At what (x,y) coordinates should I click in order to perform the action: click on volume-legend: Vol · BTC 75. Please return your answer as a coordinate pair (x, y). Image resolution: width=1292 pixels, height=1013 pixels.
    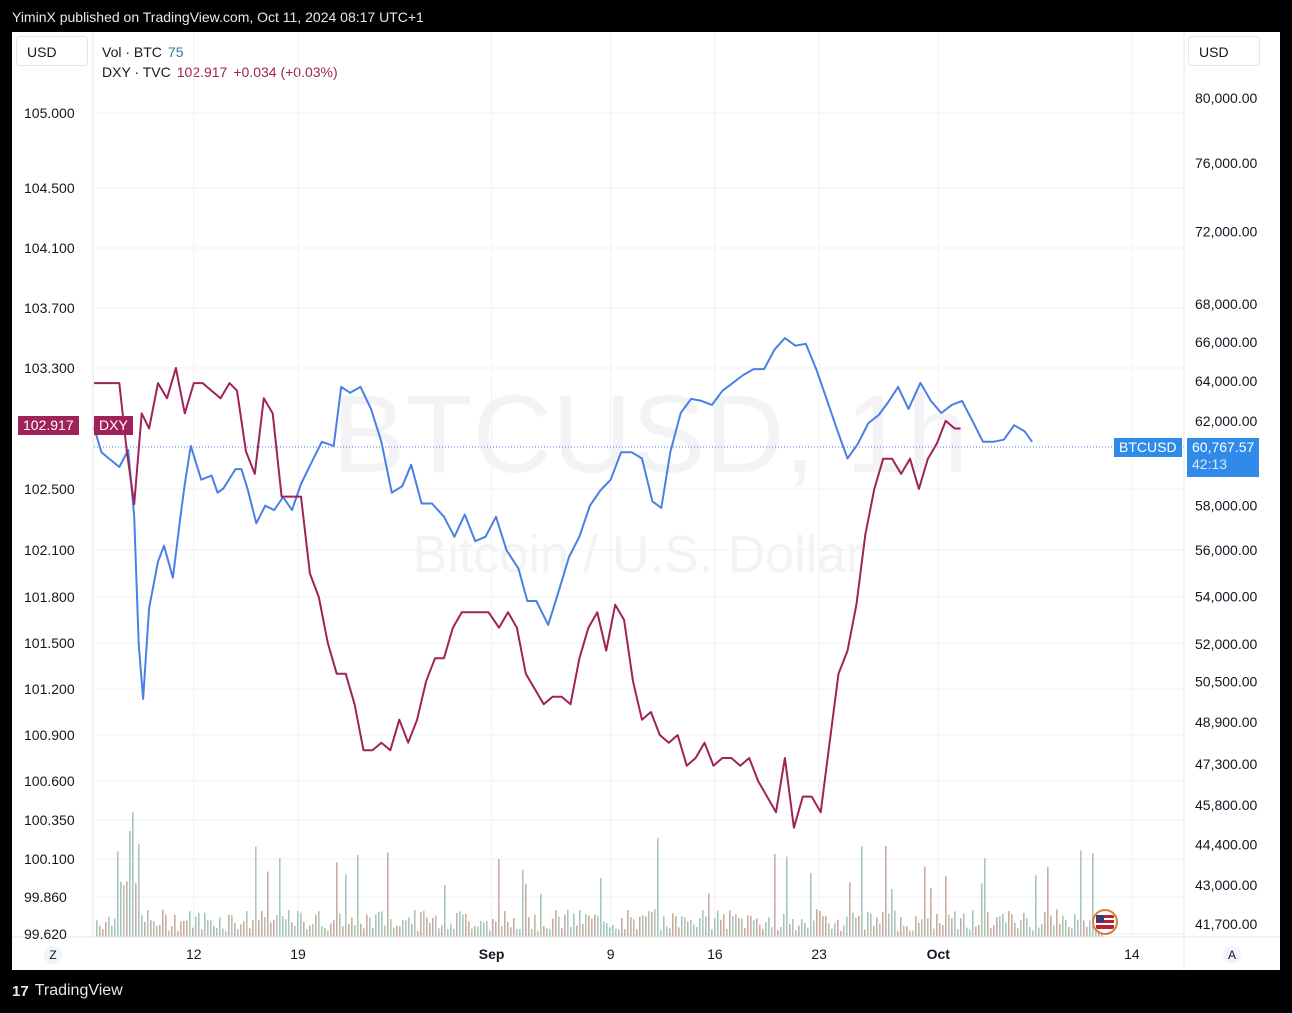
    Looking at the image, I should click on (220, 52).